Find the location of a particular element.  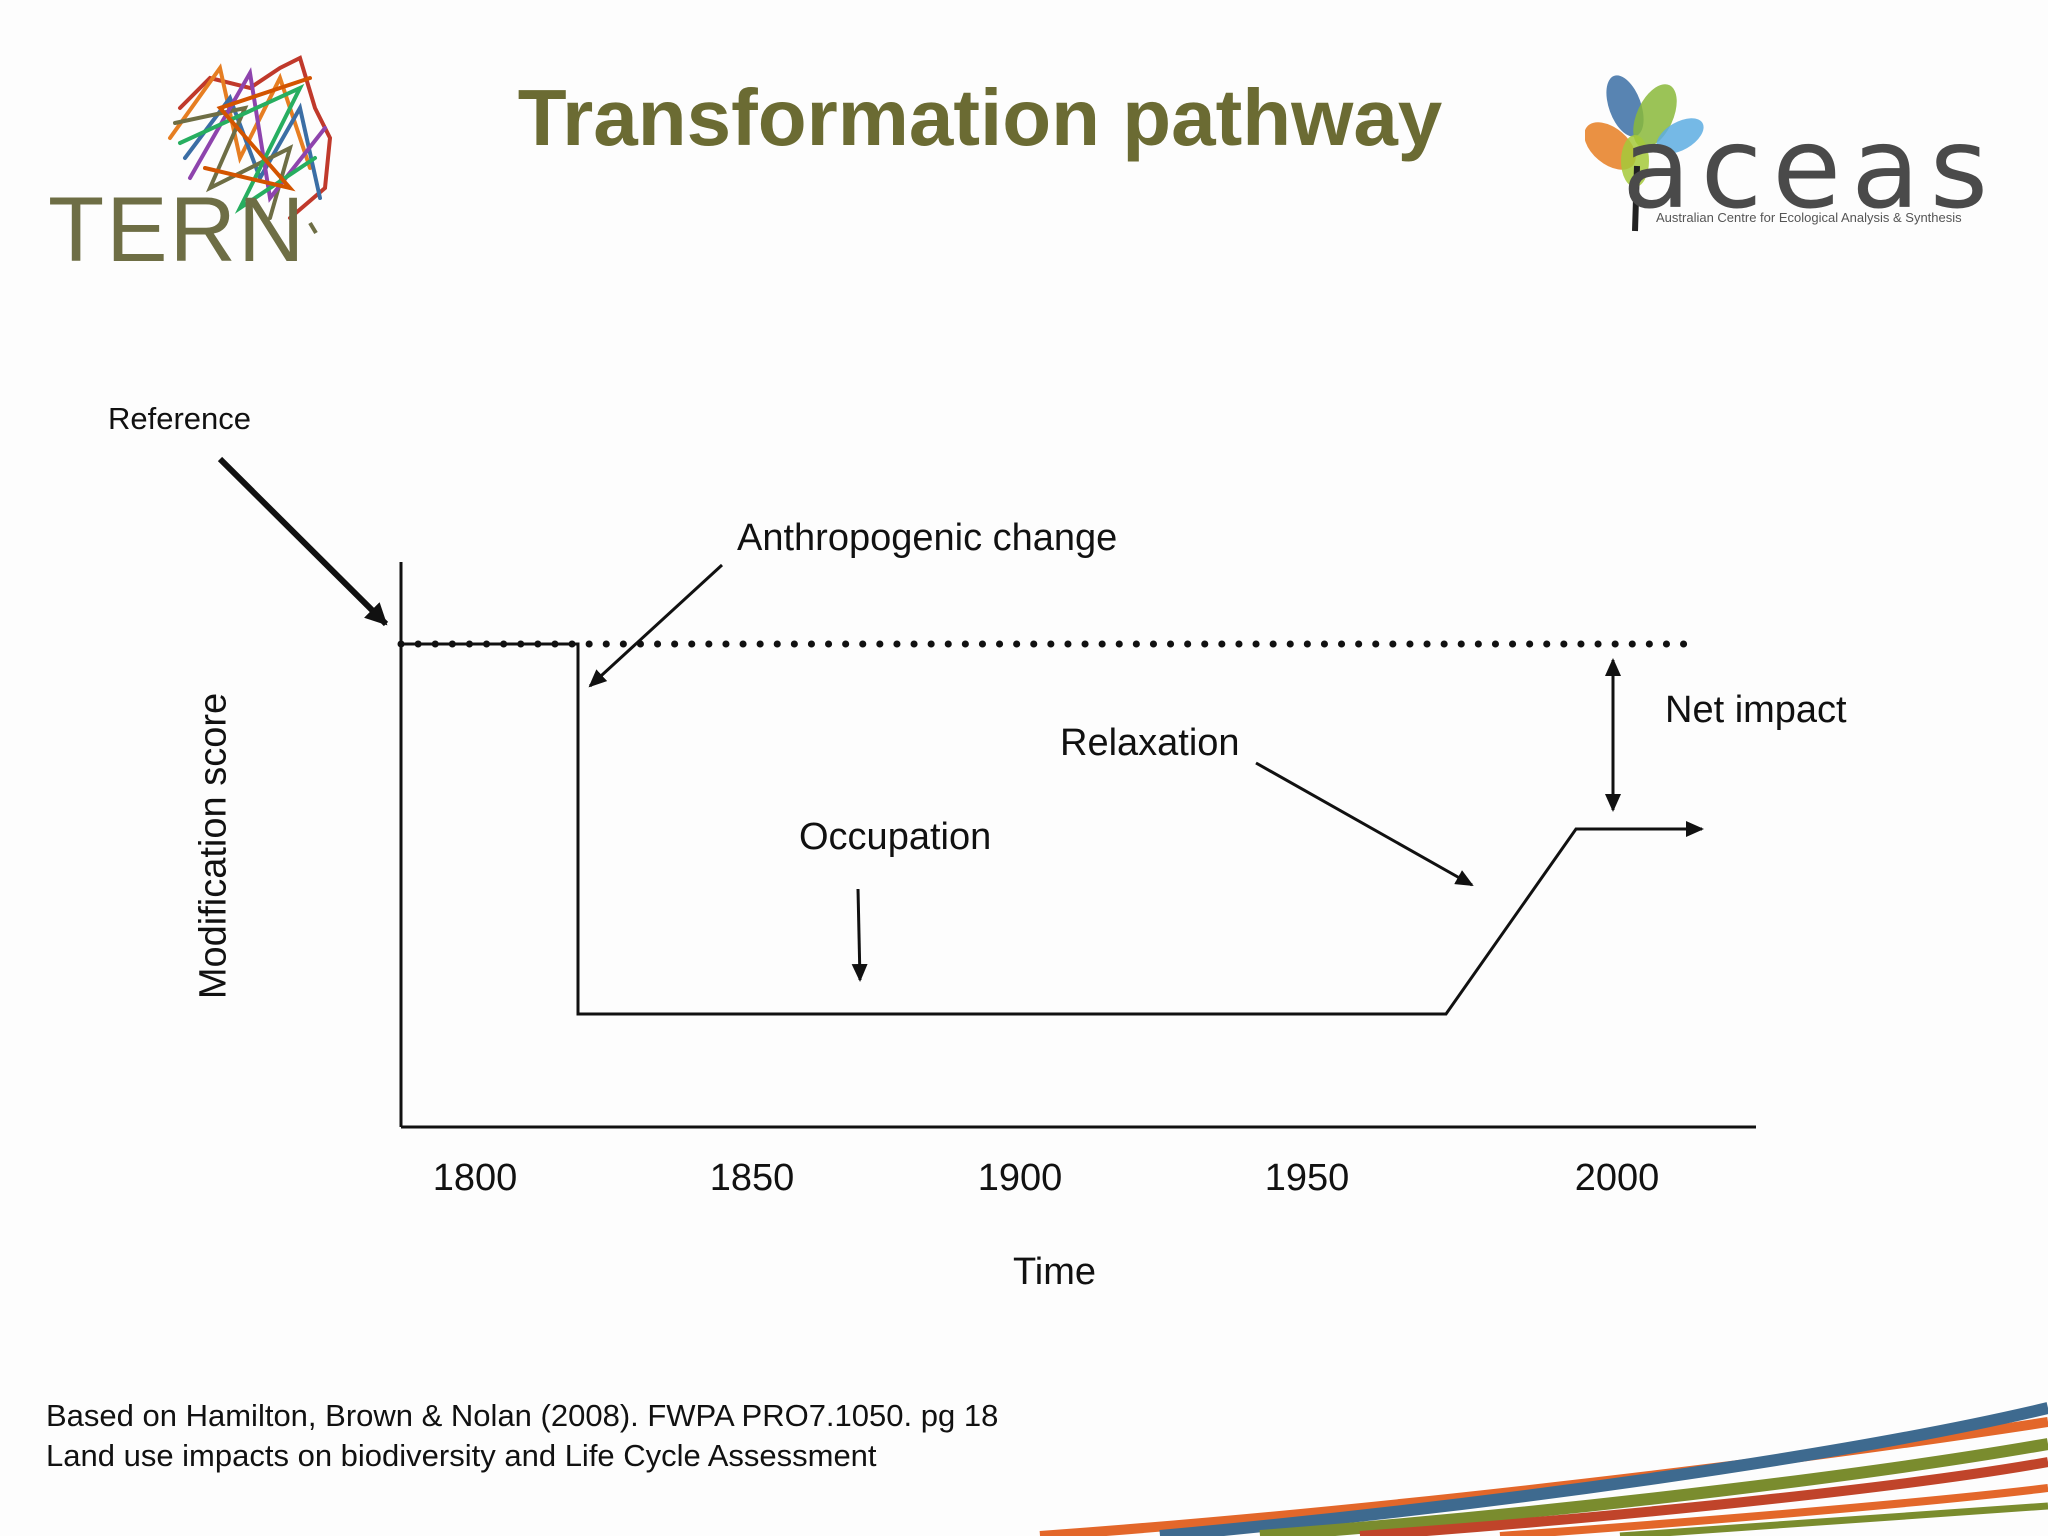

aceas-leaf-icon is located at coordinates (1644, 153).